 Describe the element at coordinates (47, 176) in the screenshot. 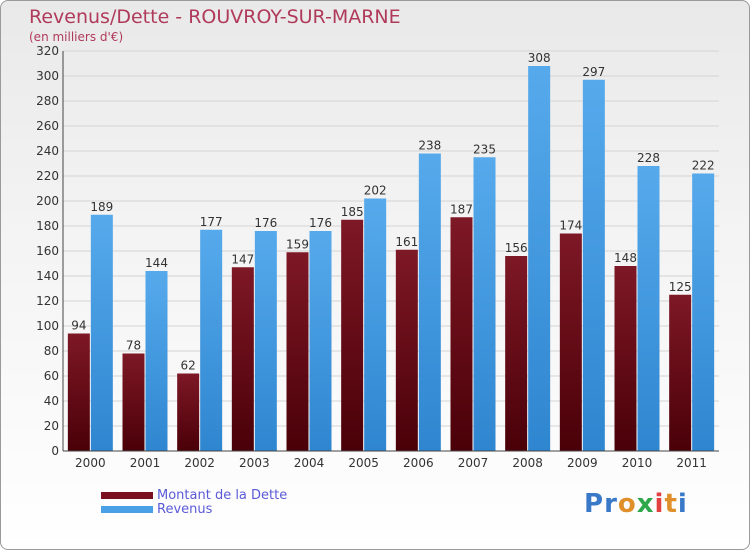

I see `y-tick-label: 220` at that location.